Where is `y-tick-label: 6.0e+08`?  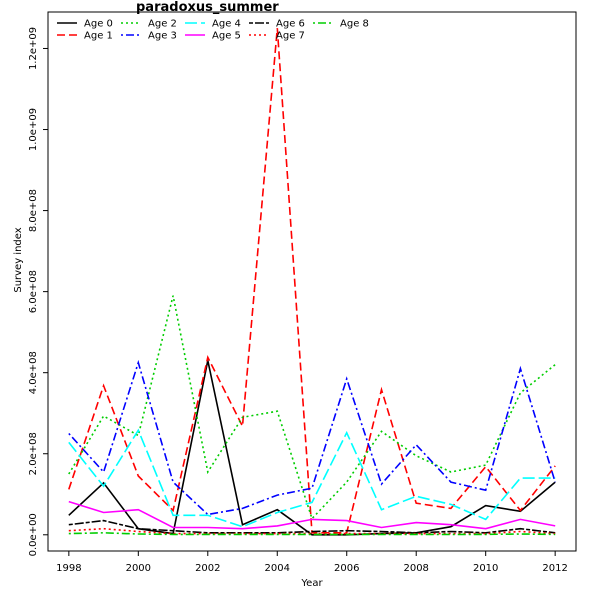 y-tick-label: 6.0e+08 is located at coordinates (33, 291).